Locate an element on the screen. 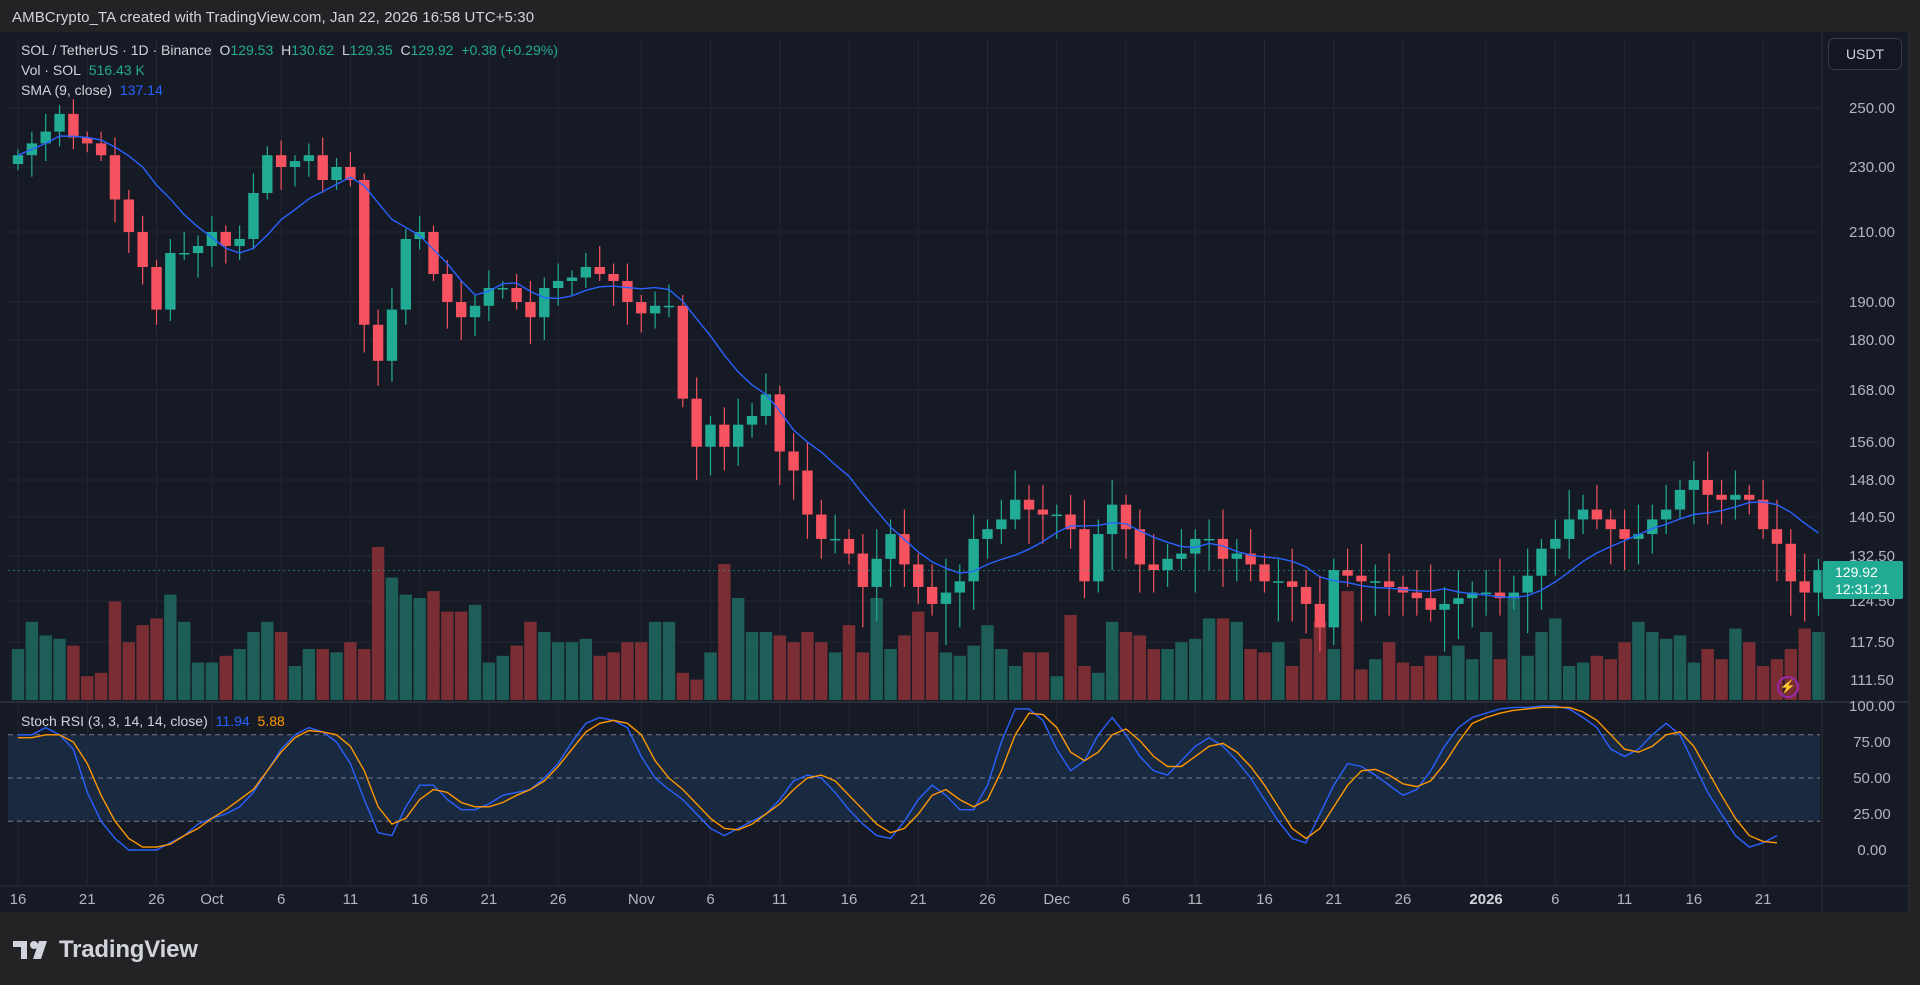 Image resolution: width=1920 pixels, height=985 pixels. legend-sma: SMA (9, close) 137.14 is located at coordinates (94, 90).